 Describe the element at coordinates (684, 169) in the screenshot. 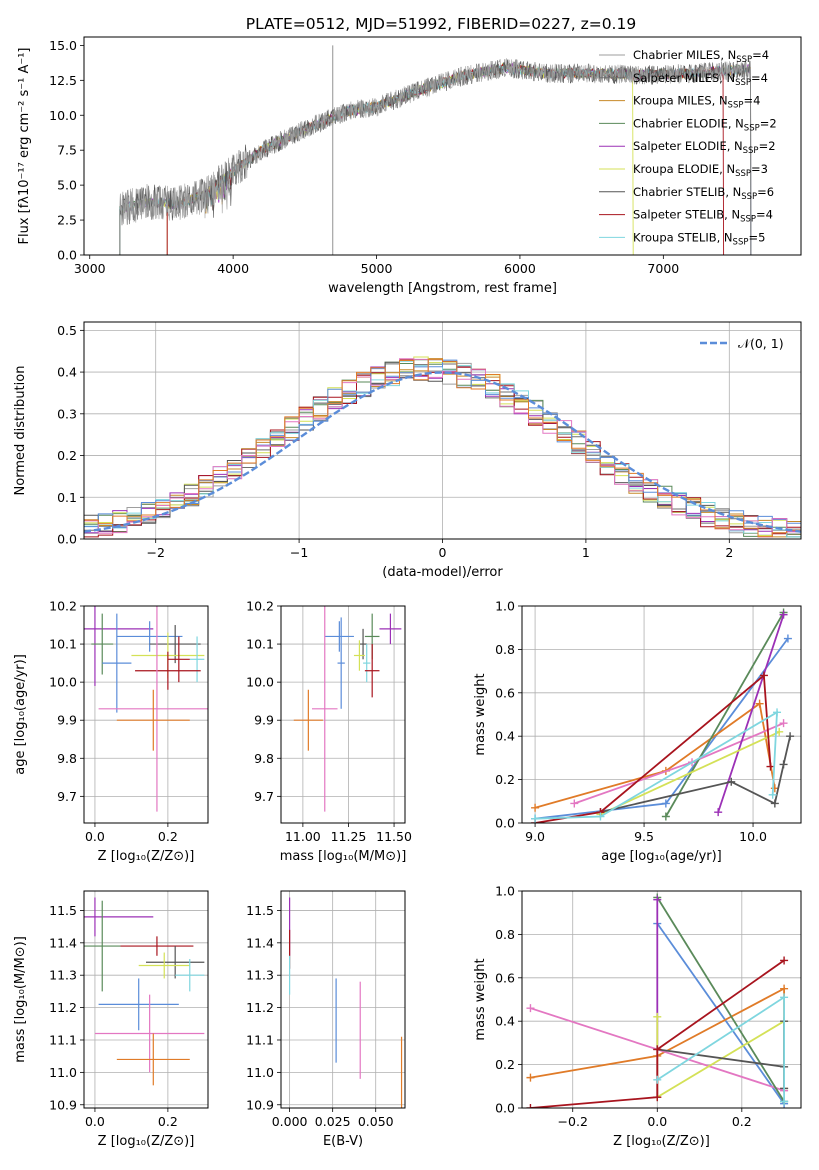

I see `legend-label-main: Kroupa ELODIE, N` at that location.